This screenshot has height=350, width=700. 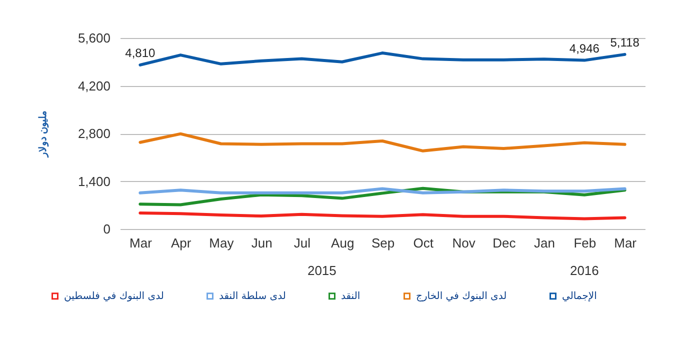 What do you see at coordinates (181, 243) in the screenshot?
I see `x-tick-label: Apr` at bounding box center [181, 243].